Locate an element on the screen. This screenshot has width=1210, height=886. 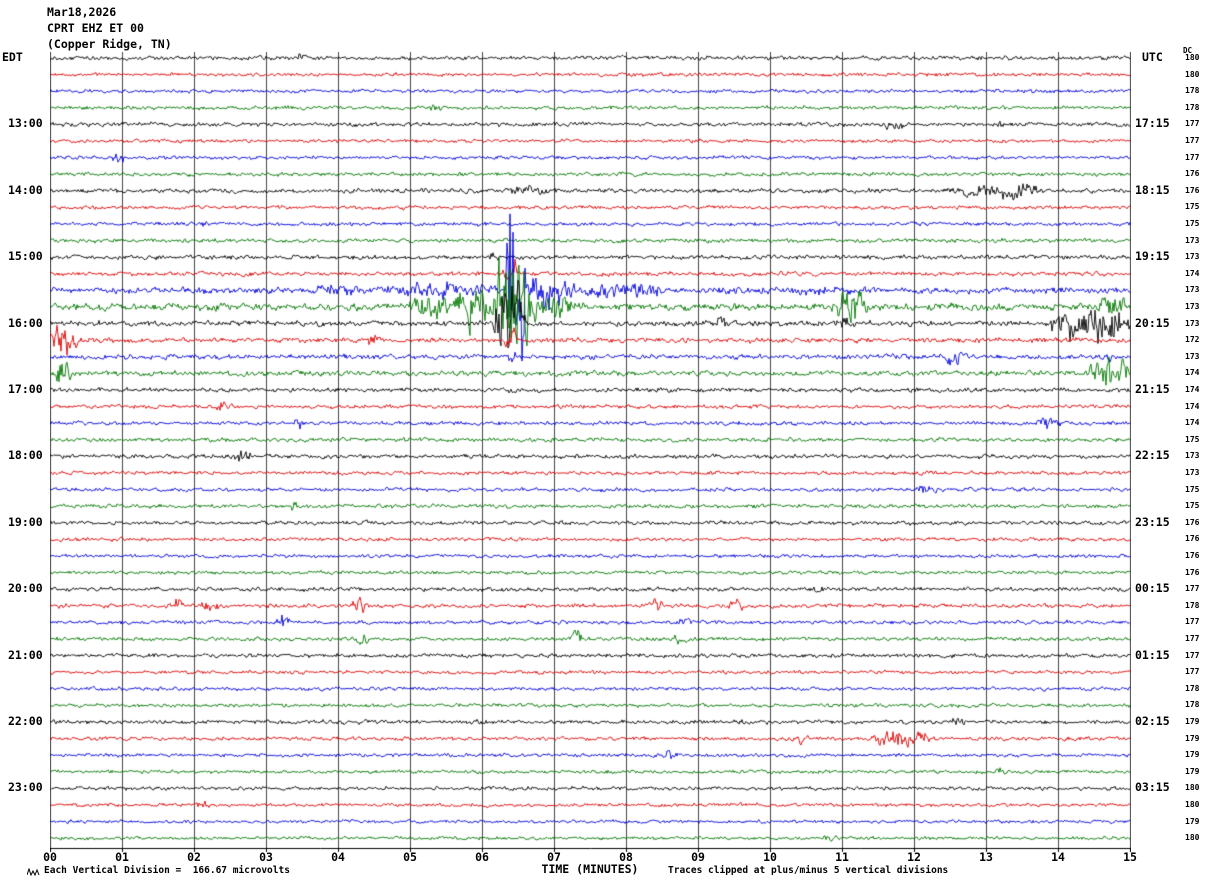
right-time-label: 00:15 is located at coordinates (1152, 588).